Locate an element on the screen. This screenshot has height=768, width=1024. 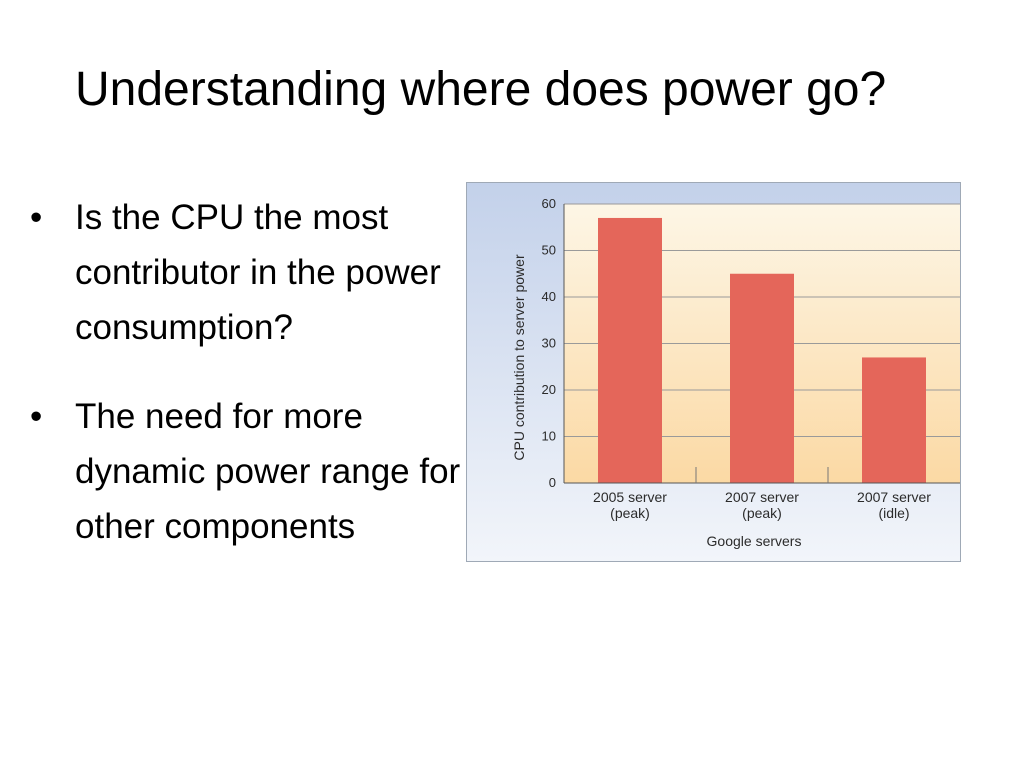
y-tick-label: 20 is located at coordinates (549, 389).